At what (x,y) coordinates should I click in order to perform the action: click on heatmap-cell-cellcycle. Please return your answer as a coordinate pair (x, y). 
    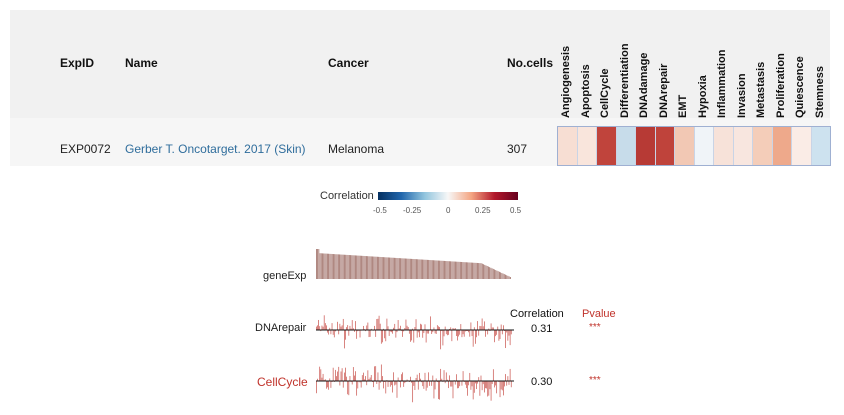
    Looking at the image, I should click on (607, 146).